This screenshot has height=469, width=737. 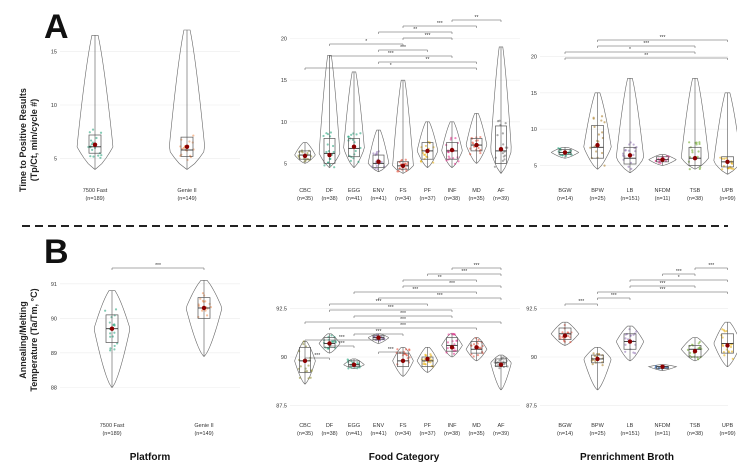 What do you see at coordinates (403, 430) in the screenshot?
I see `x-tick-label: FS (n=34)` at bounding box center [403, 430].